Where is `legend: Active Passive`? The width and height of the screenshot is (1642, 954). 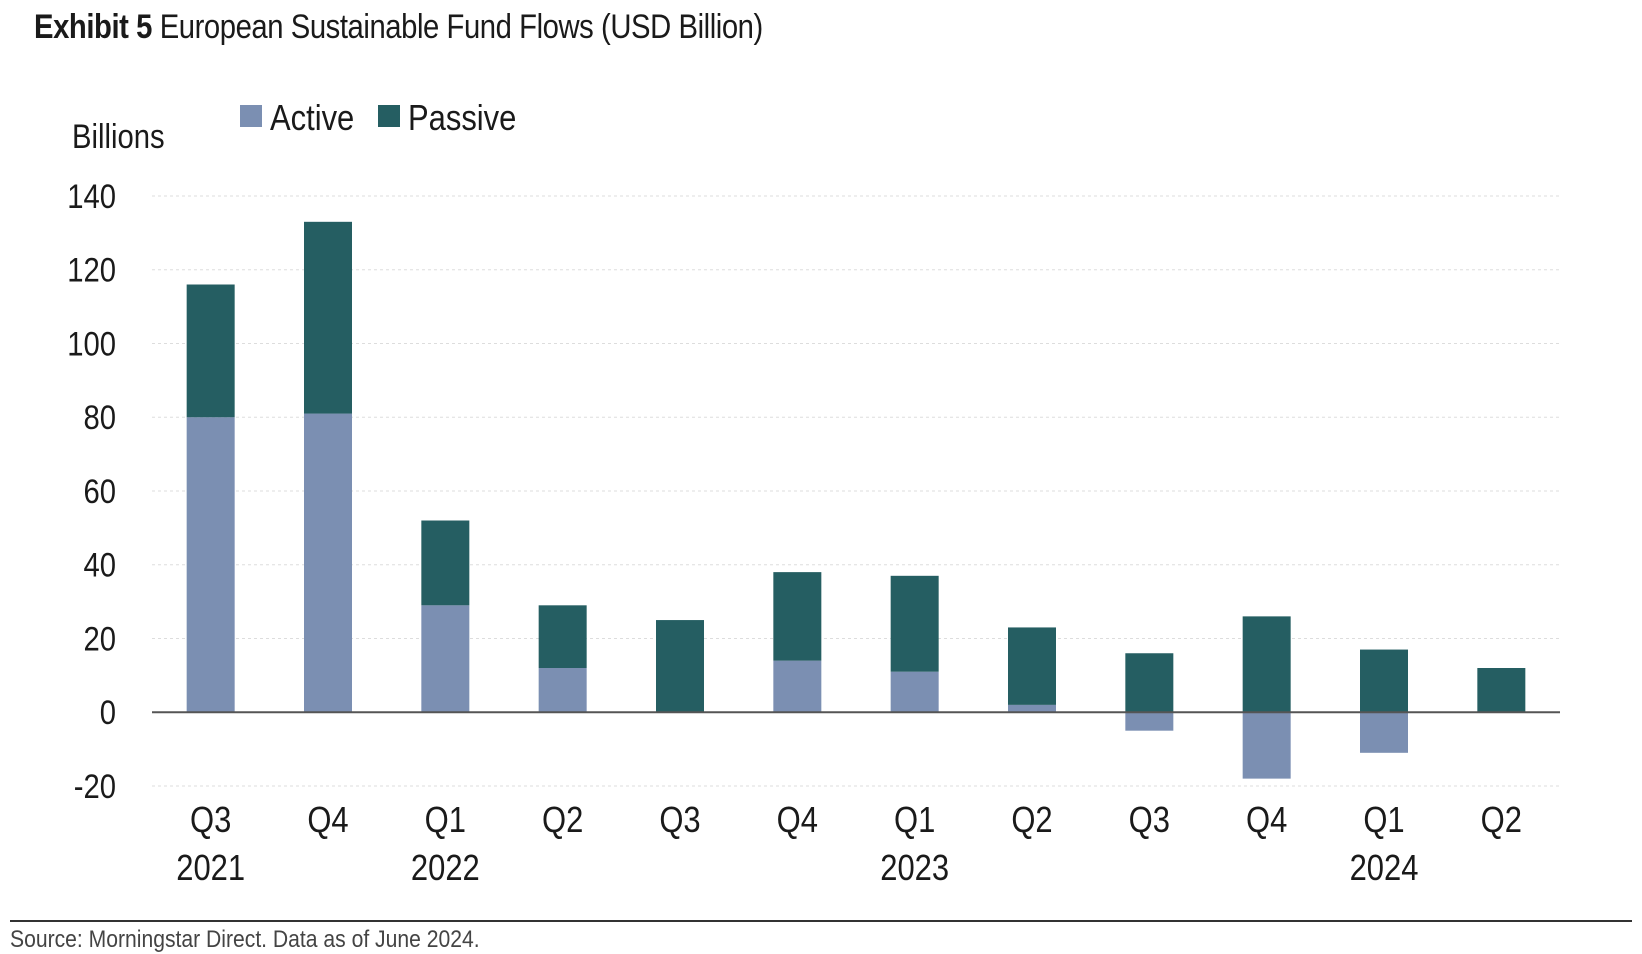
legend: Active Passive is located at coordinates (378, 119).